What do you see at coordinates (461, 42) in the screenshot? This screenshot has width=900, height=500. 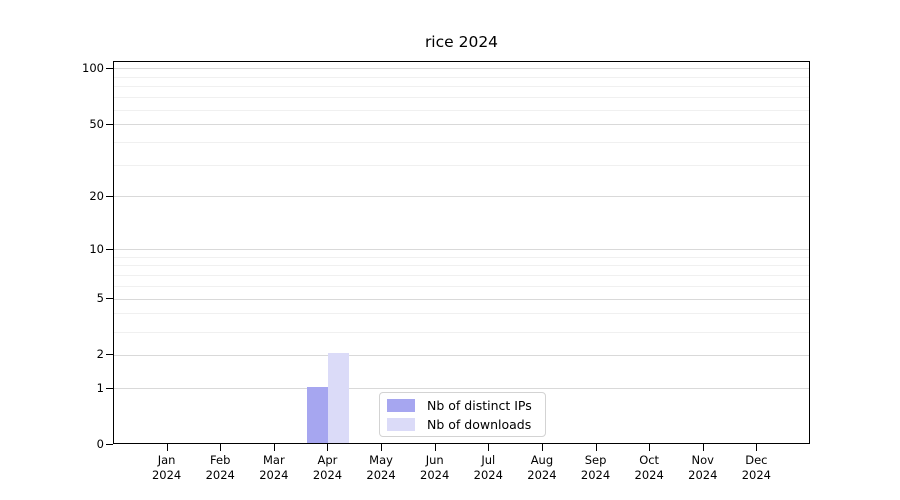 I see `chart-title: rice 2024` at bounding box center [461, 42].